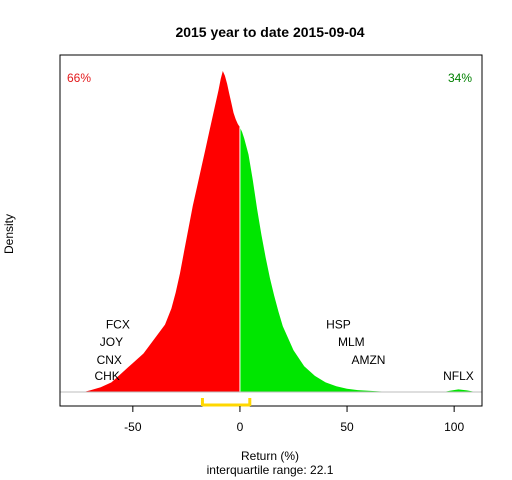  I want to click on ticker-label: NFLX, so click(458, 376).